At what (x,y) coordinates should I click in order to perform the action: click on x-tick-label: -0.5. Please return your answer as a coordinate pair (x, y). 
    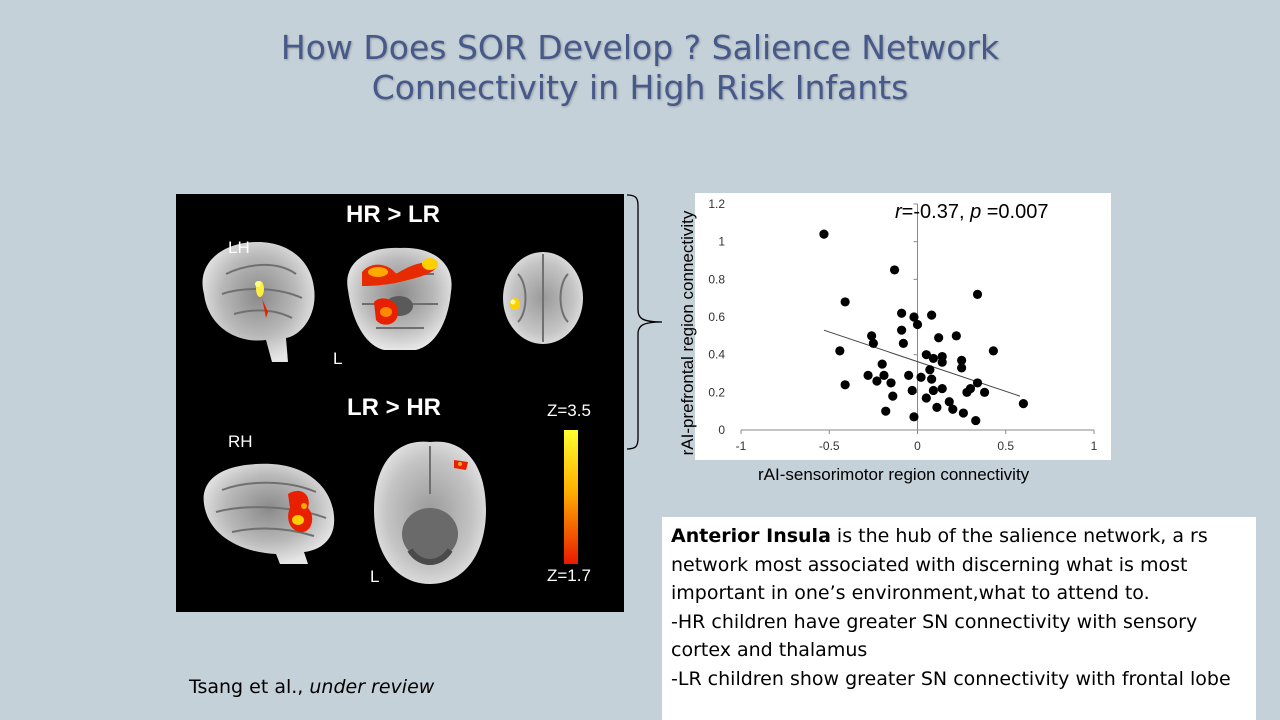
    Looking at the image, I should click on (829, 446).